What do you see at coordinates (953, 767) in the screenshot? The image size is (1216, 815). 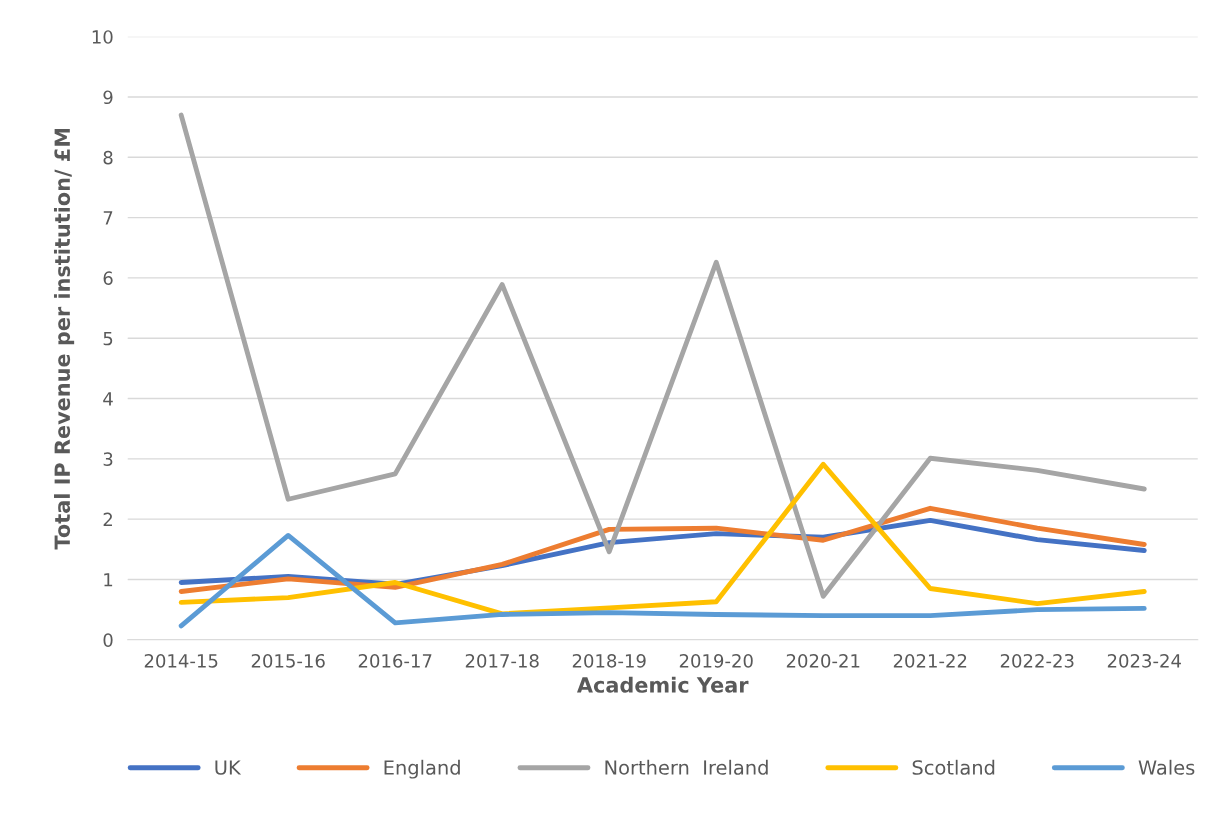 I see `legend-label: Scotland` at bounding box center [953, 767].